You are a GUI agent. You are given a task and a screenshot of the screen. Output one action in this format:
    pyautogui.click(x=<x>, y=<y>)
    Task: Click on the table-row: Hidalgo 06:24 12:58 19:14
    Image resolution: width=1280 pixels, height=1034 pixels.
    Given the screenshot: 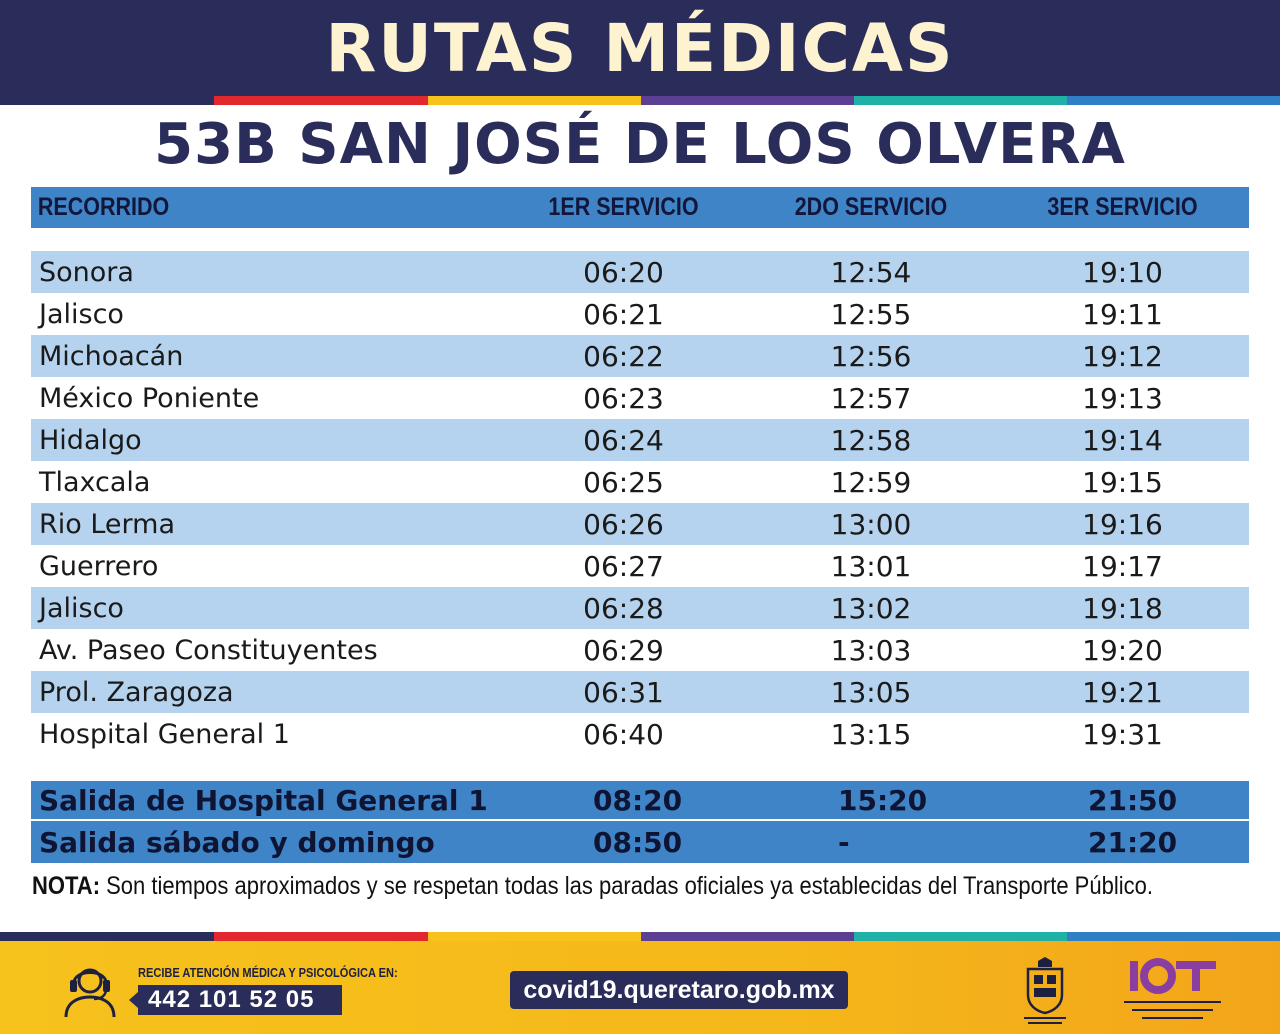 What is the action you would take?
    pyautogui.click(x=640, y=440)
    